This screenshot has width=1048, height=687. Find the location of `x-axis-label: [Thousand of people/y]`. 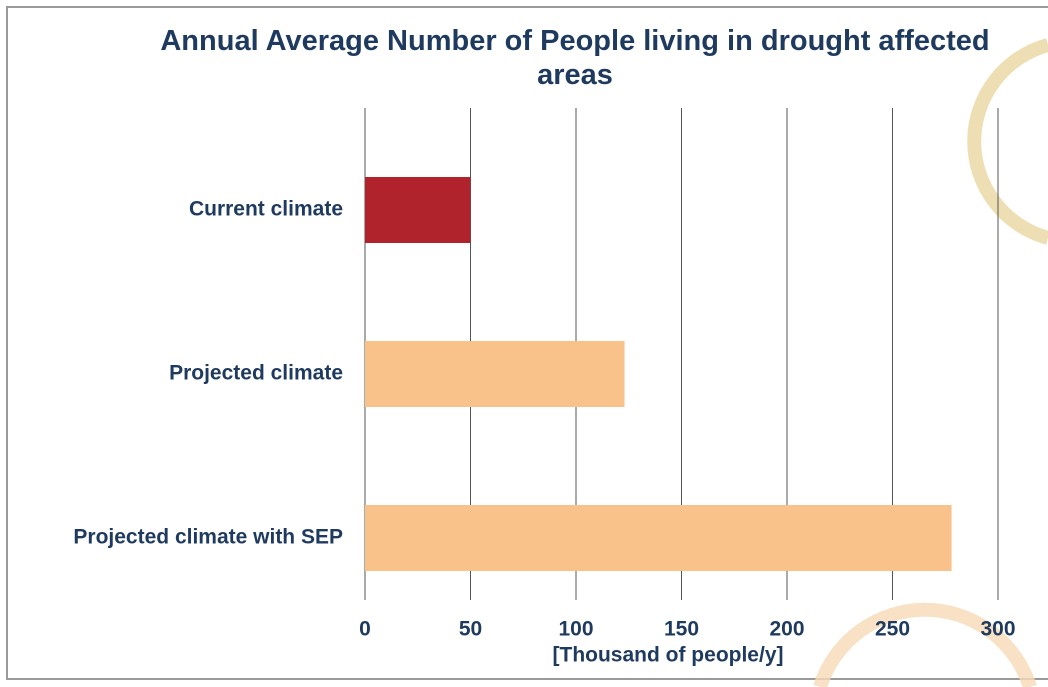

x-axis-label: [Thousand of people/y] is located at coordinates (668, 655).